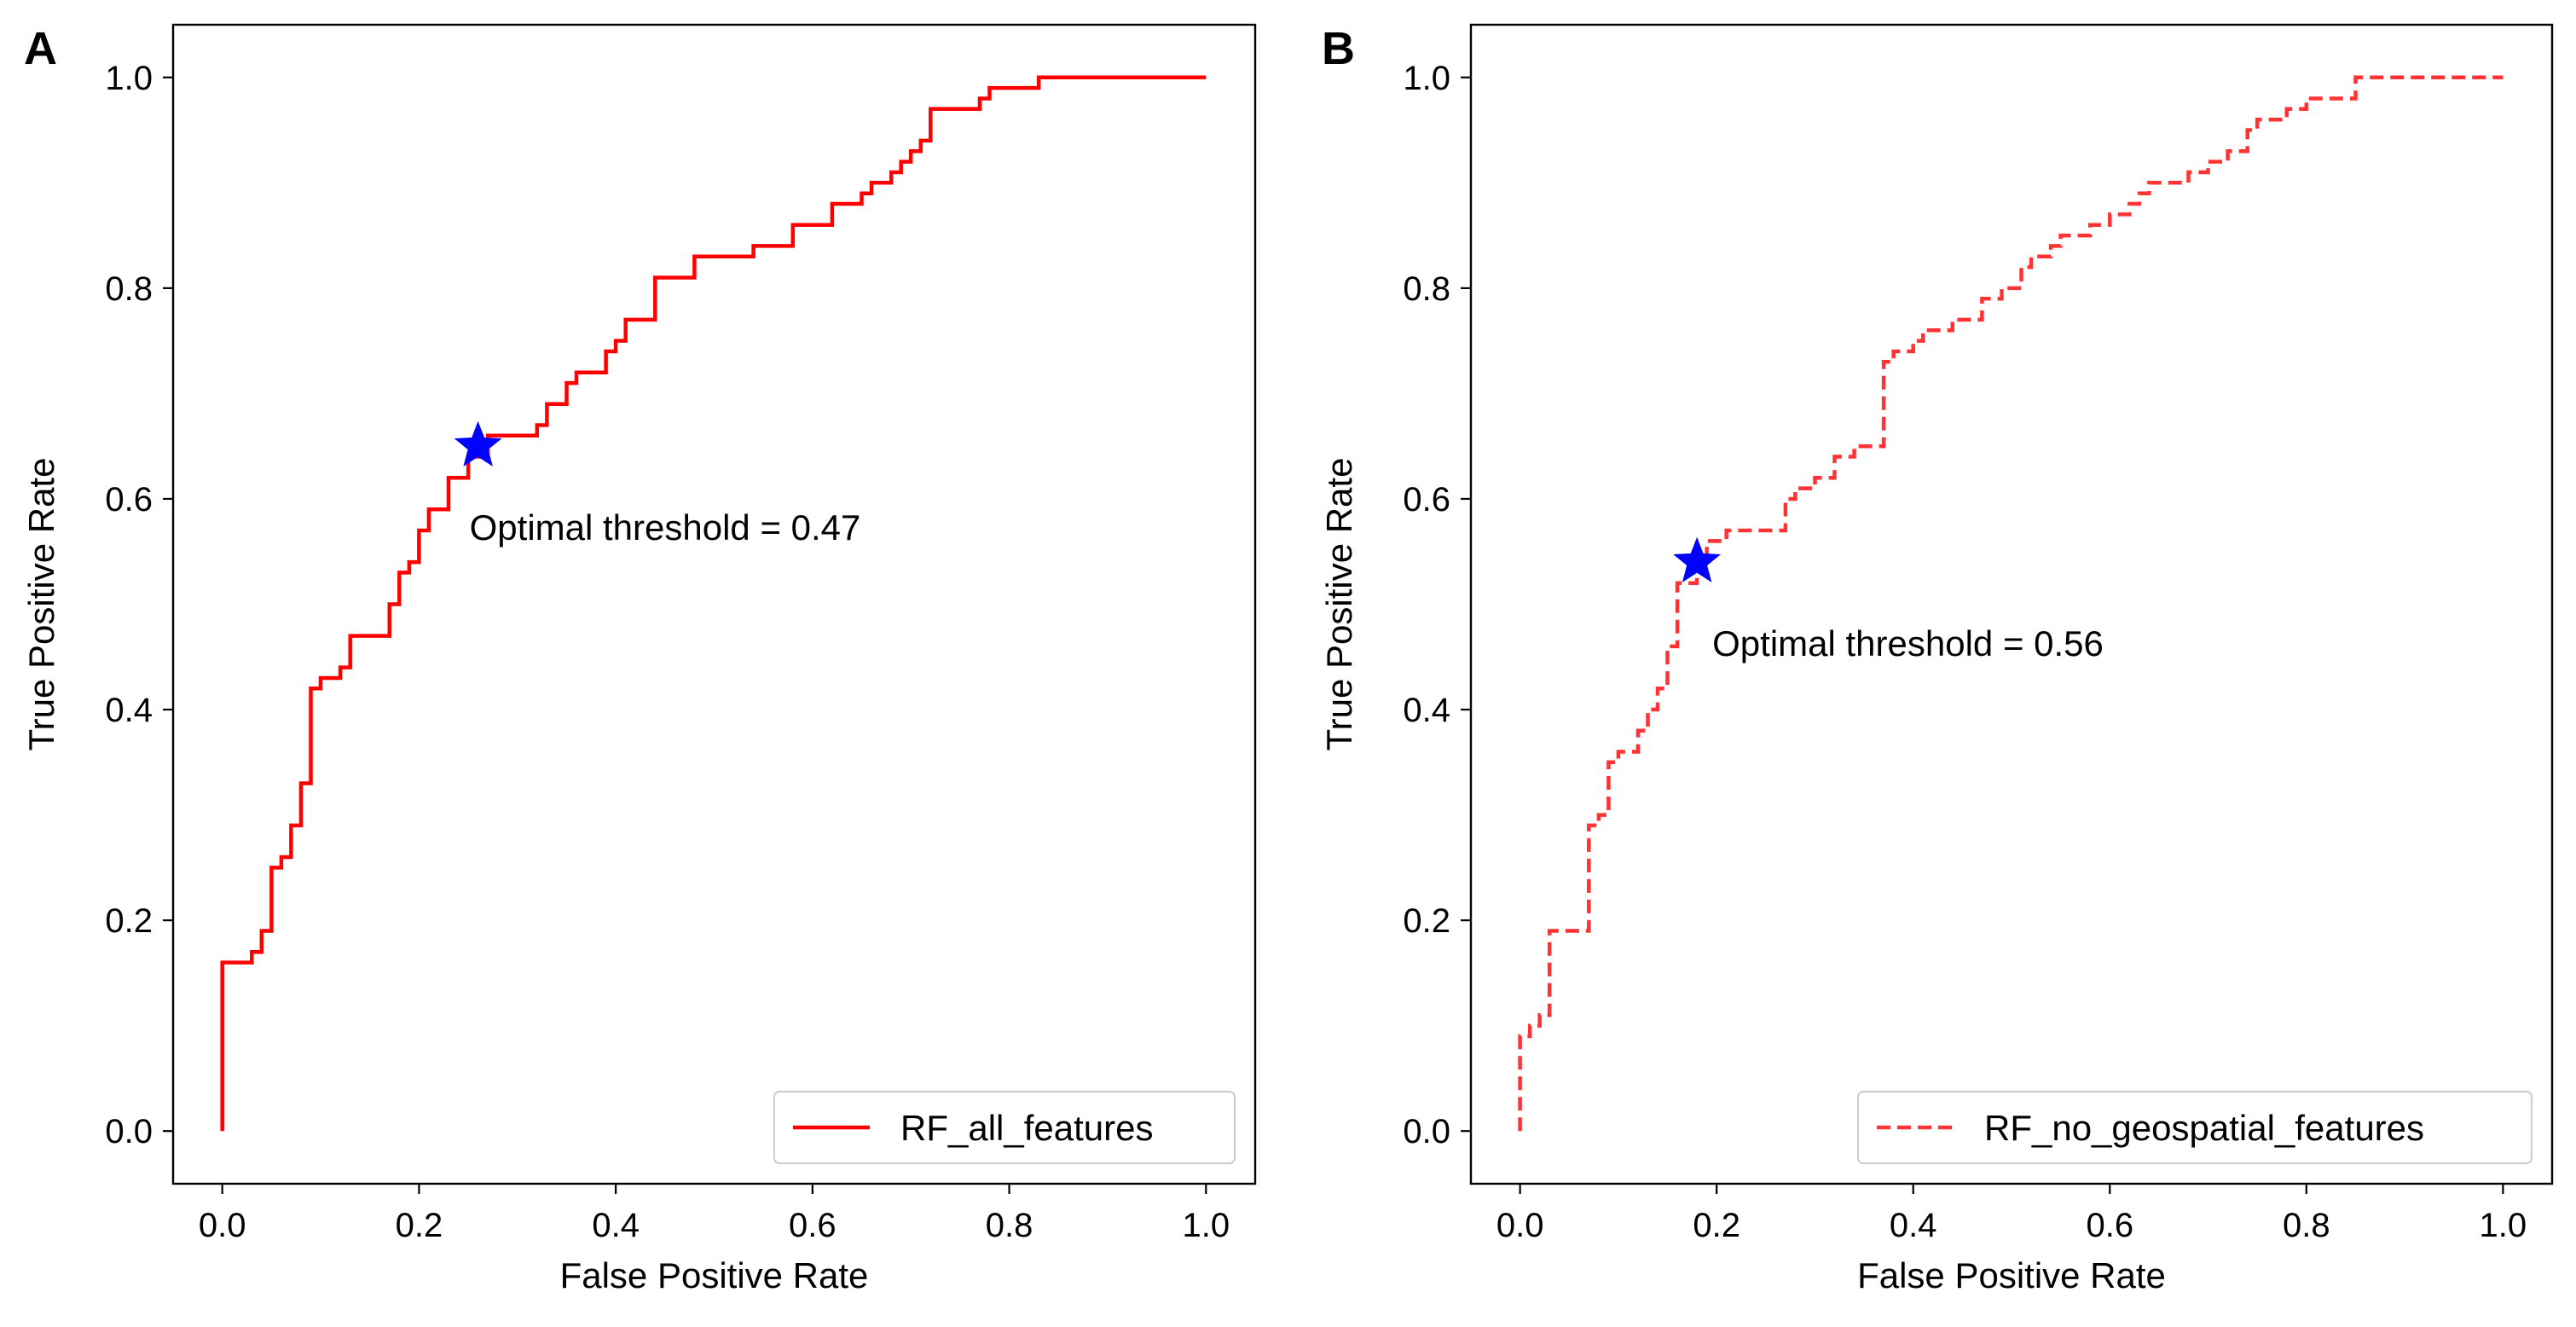 The image size is (2576, 1327). Describe the element at coordinates (1908, 643) in the screenshot. I see `optimal-threshold-annotation: Optimal threshold = 0.56` at that location.